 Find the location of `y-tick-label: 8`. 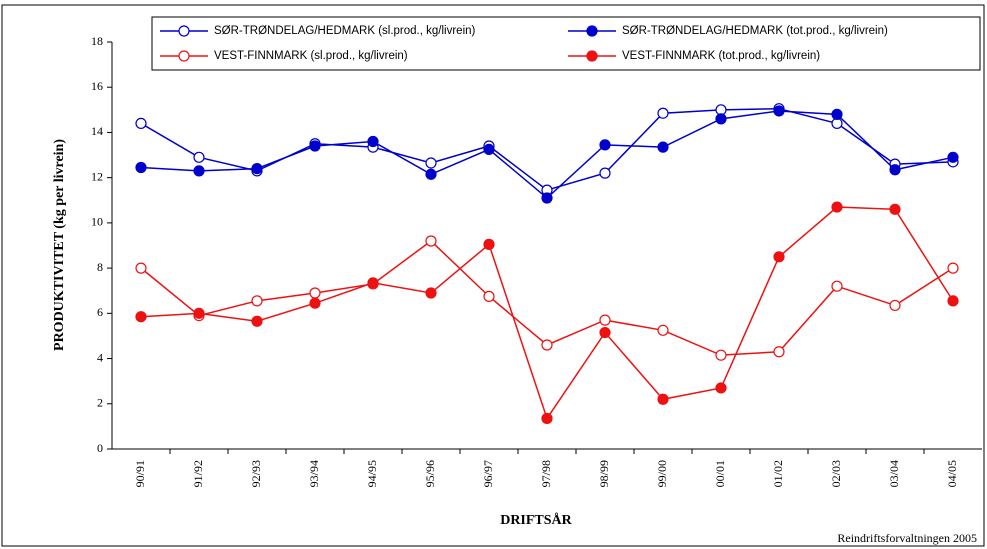

y-tick-label: 8 is located at coordinates (100, 267).